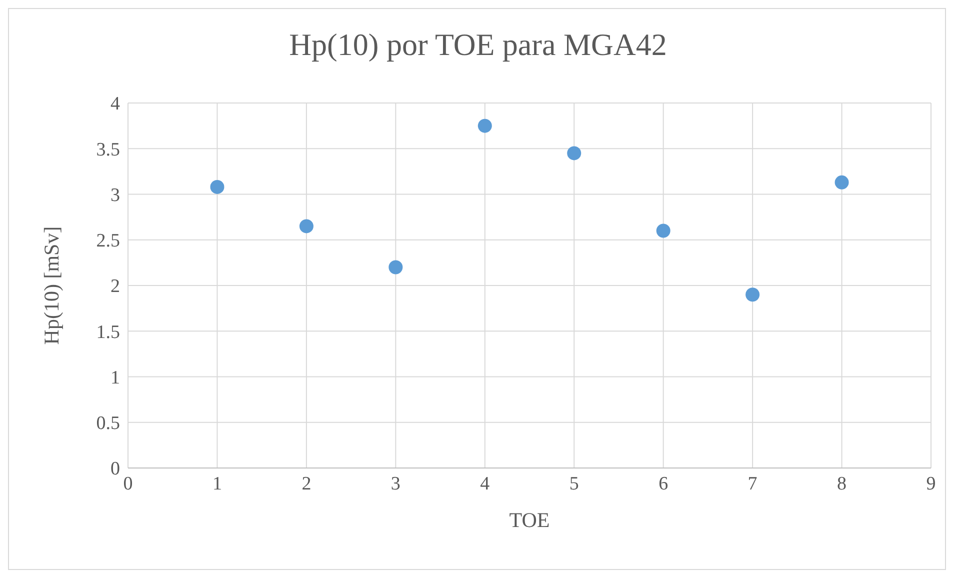  What do you see at coordinates (51, 285) in the screenshot?
I see `y-axis-title: Hp(10) [mSv]` at bounding box center [51, 285].